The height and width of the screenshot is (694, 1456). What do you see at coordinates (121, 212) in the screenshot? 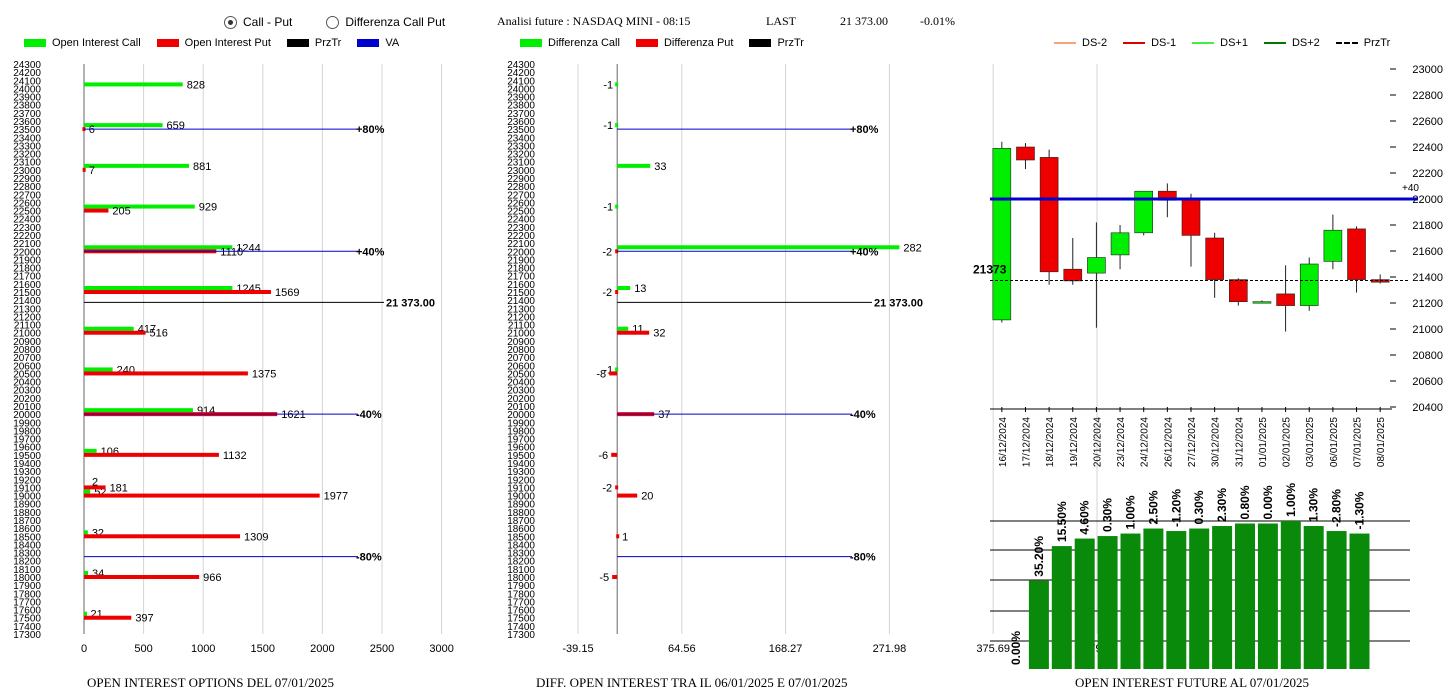
I see `data-label: 205` at bounding box center [121, 212].